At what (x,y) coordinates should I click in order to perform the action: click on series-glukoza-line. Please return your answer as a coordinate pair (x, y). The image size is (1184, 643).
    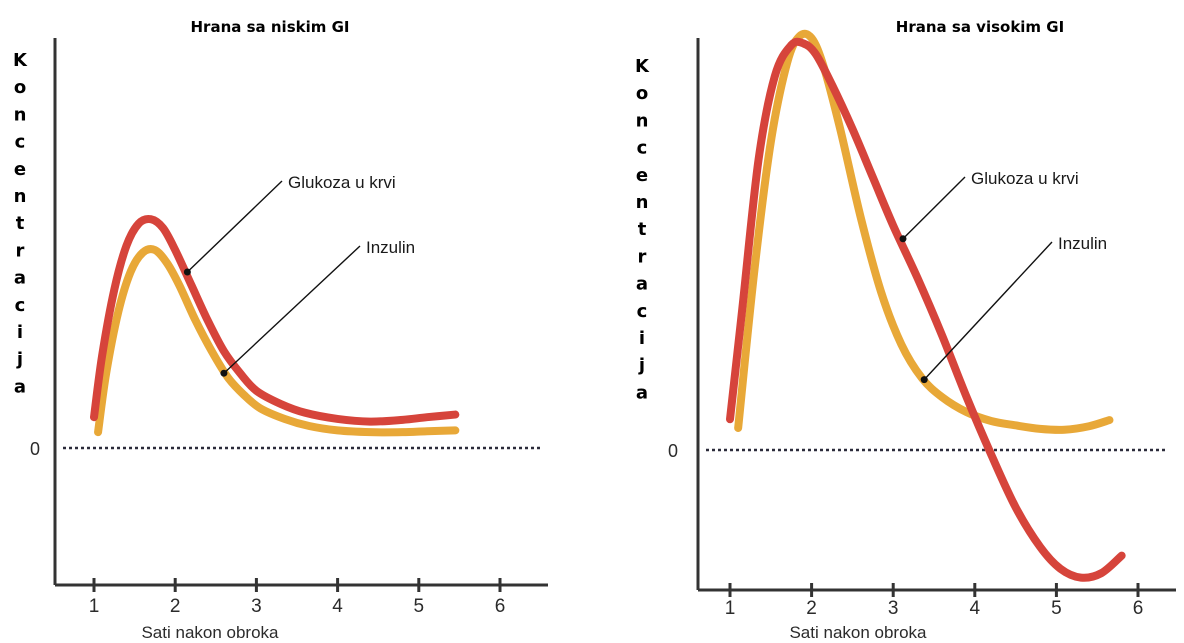
    Looking at the image, I should click on (275, 320).